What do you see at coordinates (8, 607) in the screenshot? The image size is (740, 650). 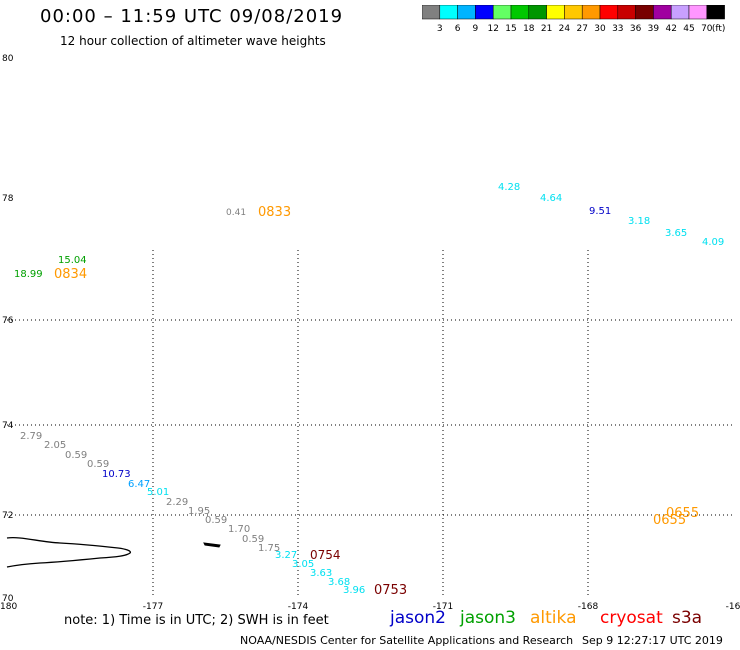 I see `x-tick-label: -180` at bounding box center [8, 607].